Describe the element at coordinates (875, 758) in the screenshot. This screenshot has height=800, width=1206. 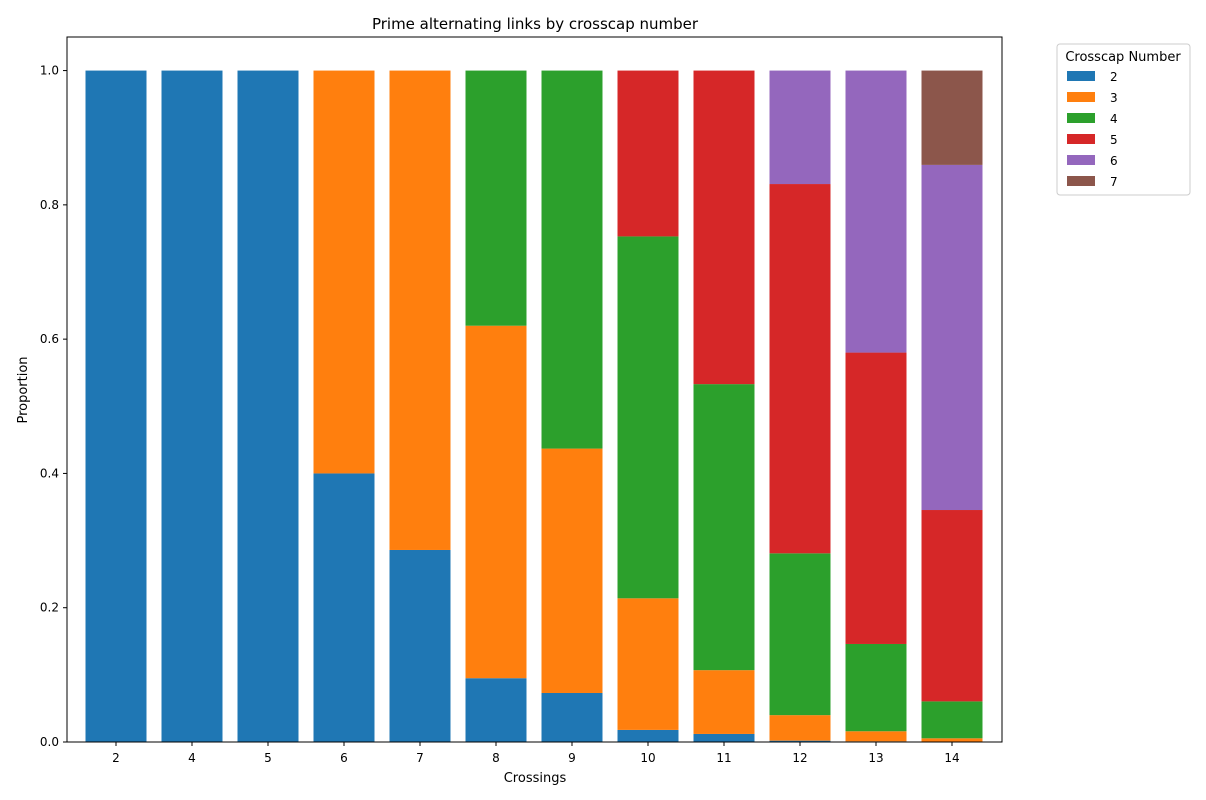
I see `x-tick-label: 13` at that location.